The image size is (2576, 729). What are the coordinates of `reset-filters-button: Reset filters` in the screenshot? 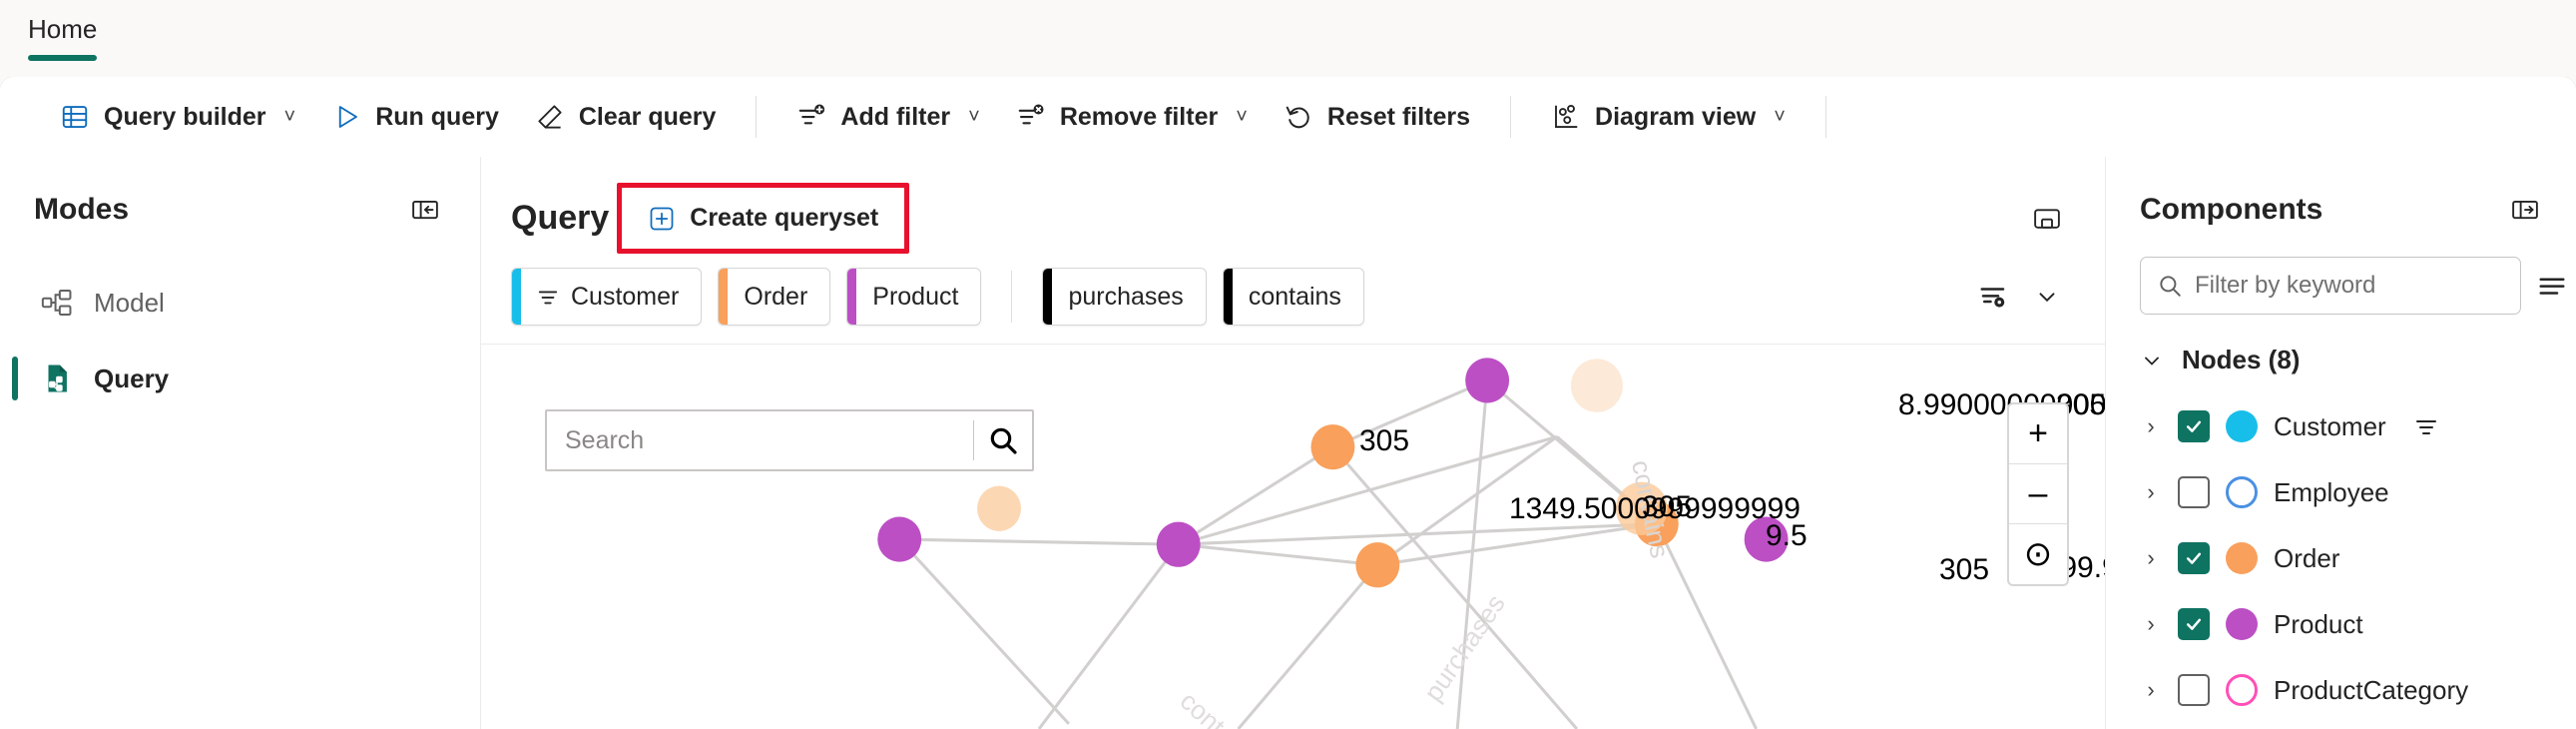 It's located at (1377, 117).